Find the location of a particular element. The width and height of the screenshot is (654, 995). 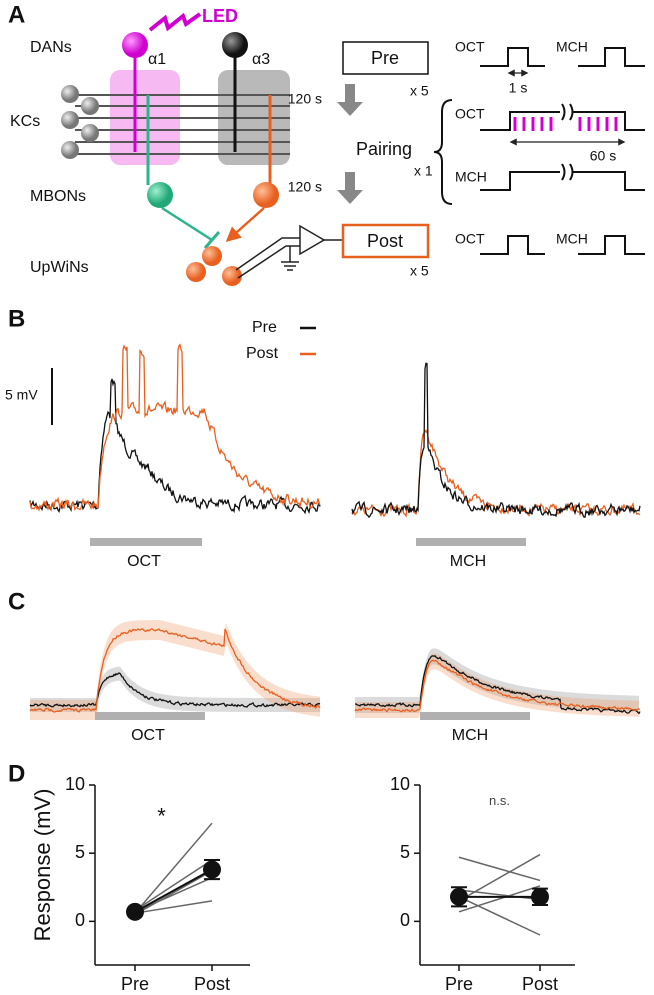

repeat-label: x 1 is located at coordinates (423, 171).